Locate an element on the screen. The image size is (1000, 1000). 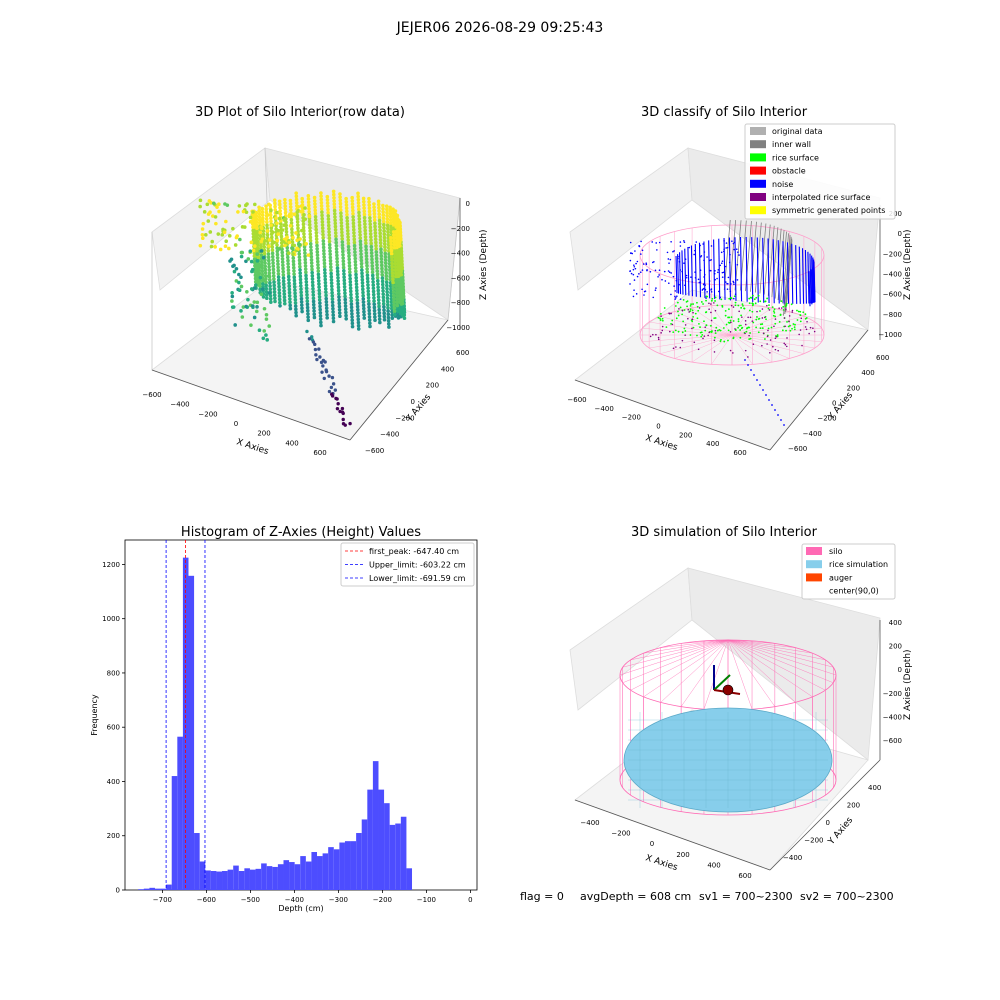
footer-avg-depth: avgDepth = 608 cm is located at coordinates (635, 896).